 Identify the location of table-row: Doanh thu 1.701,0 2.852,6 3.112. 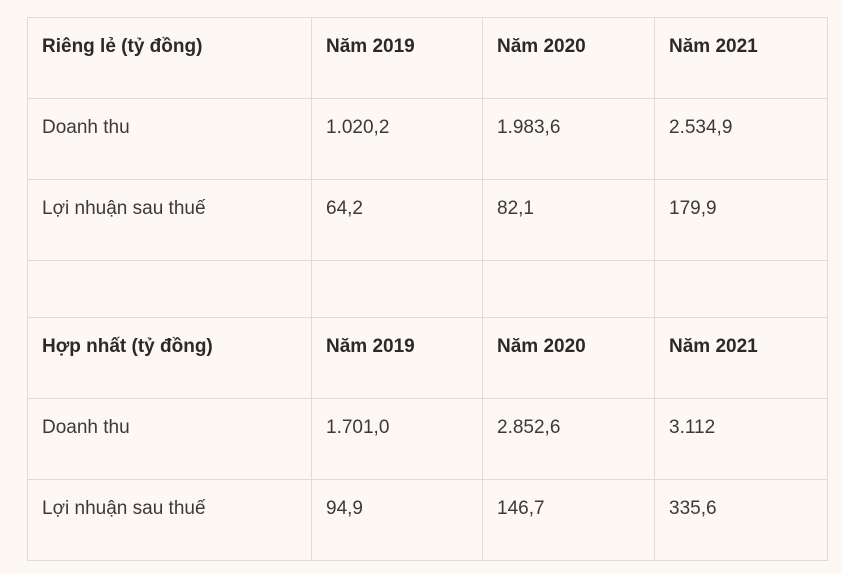
(427, 439).